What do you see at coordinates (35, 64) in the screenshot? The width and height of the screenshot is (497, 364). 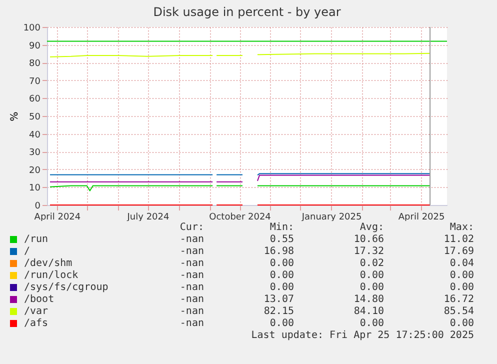 I see `y-tick-label: 80` at bounding box center [35, 64].